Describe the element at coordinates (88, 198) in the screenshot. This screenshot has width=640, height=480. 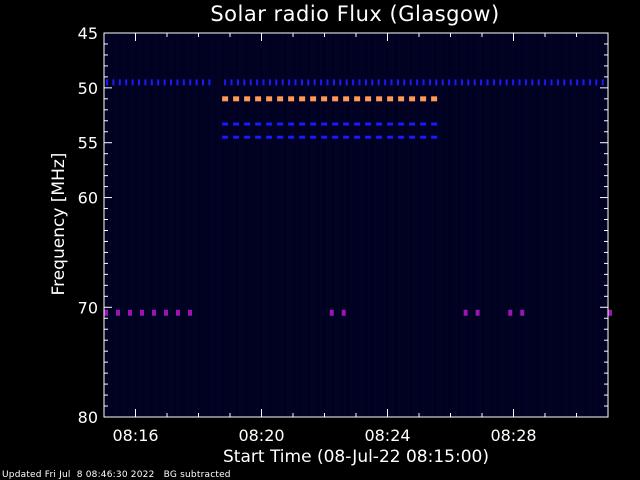
I see `y-tick-label-3: 60` at that location.